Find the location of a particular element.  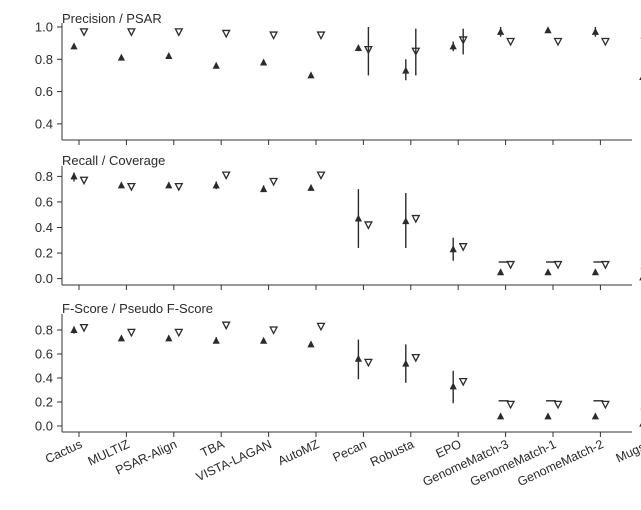

category-label-pecan: Pecan is located at coordinates (350, 451).